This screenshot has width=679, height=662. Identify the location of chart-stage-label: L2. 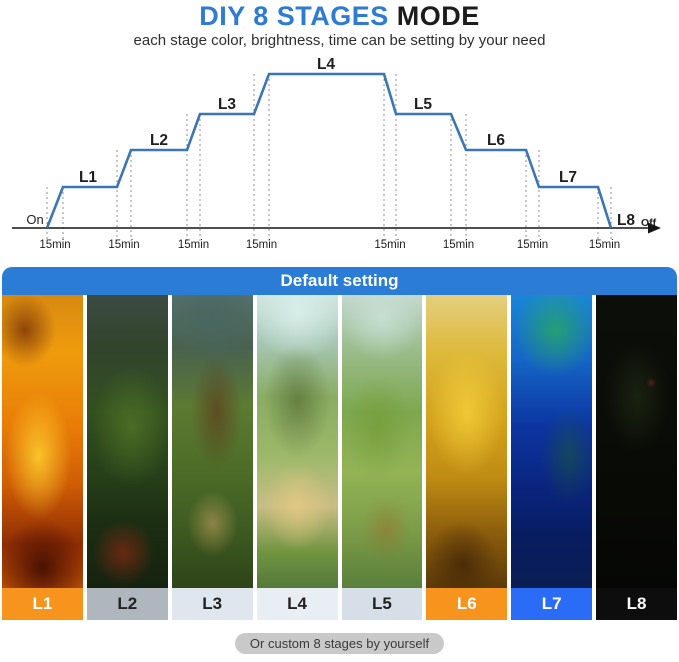
(159, 140).